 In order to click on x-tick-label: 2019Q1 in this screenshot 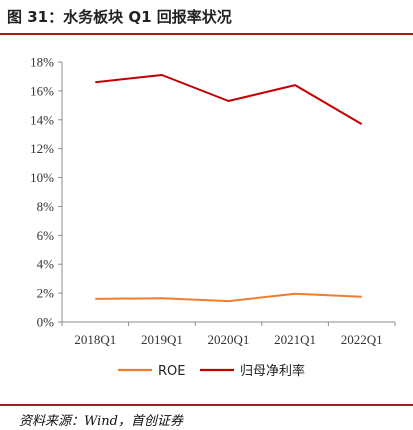, I will do `click(162, 339)`.